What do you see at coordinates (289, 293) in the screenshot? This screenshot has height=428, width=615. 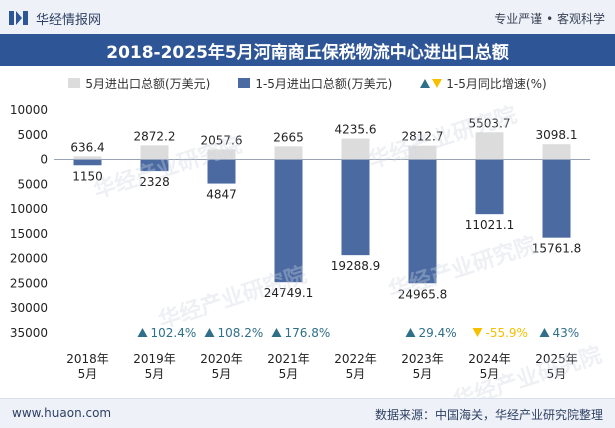 I see `data-label-cumulative: 24749.1` at bounding box center [289, 293].